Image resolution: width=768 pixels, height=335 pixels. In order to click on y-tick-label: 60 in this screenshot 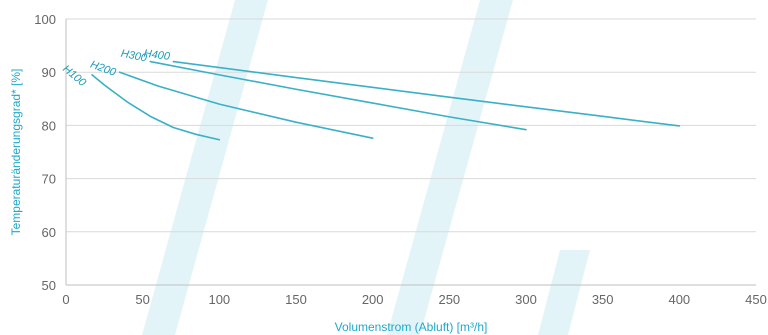, I will do `click(49, 232)`.